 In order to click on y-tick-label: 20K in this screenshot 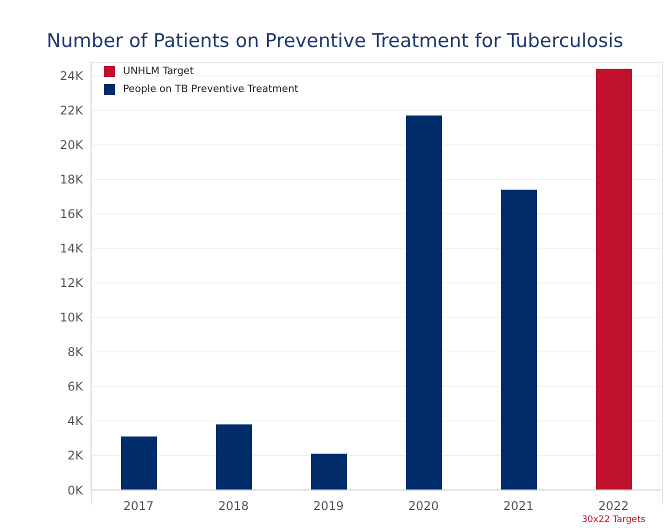, I will do `click(72, 145)`.